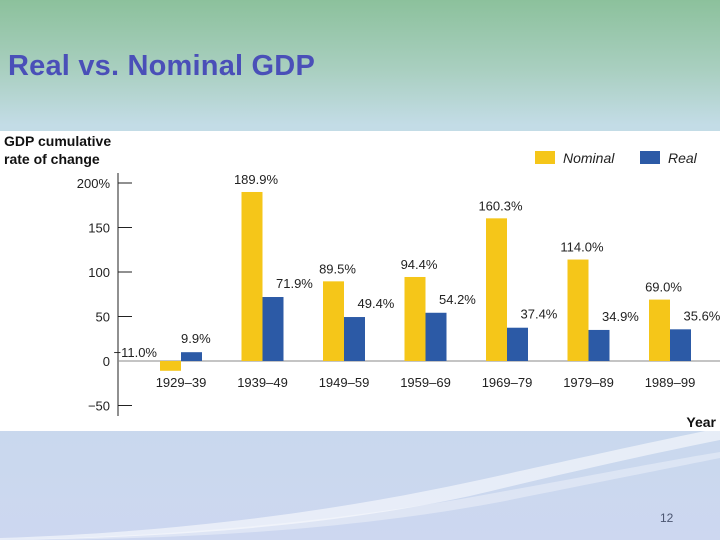 The image size is (720, 540). I want to click on data-label-nominal-6: 69.0%, so click(663, 287).